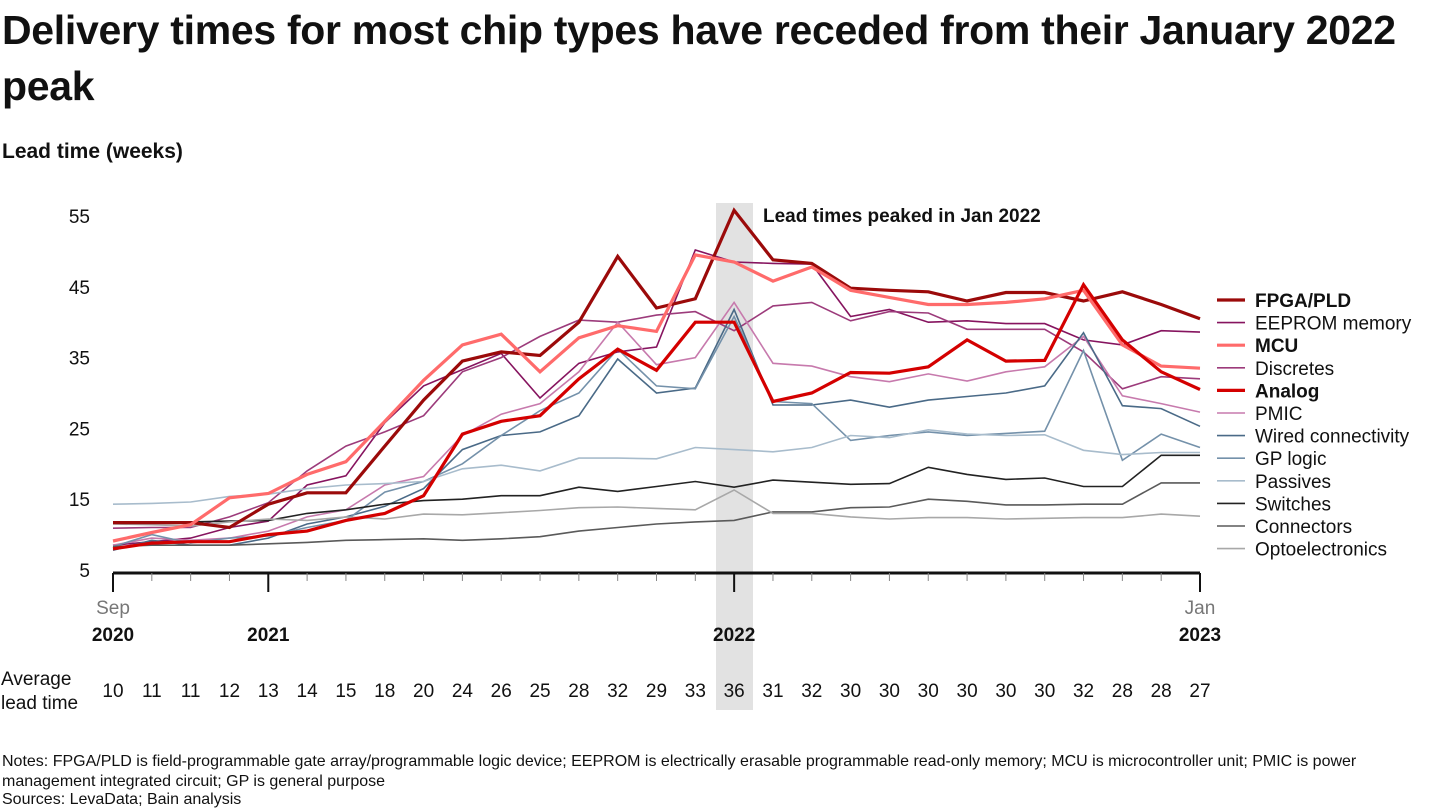 This screenshot has width=1440, height=810. Describe the element at coordinates (656, 508) in the screenshot. I see `series-line-optoelectronics` at that location.